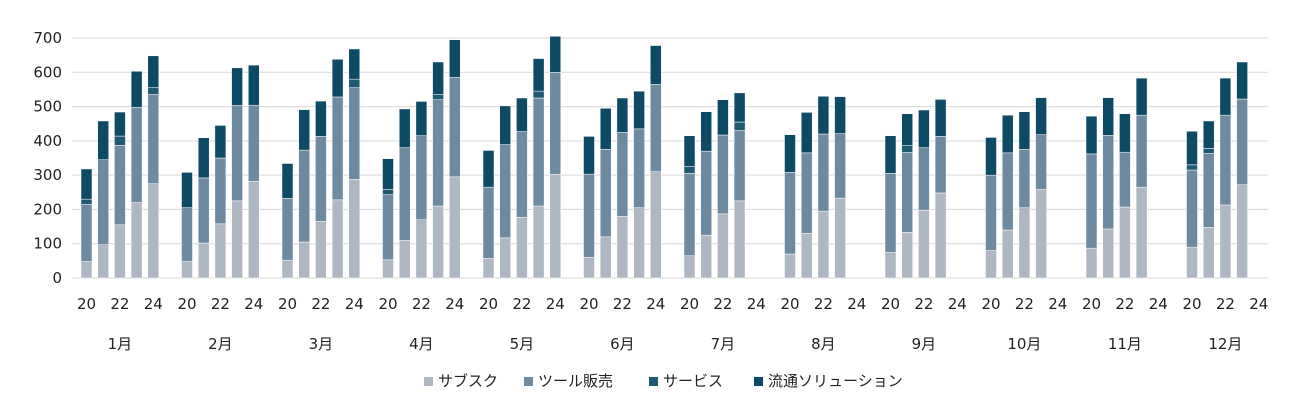  Describe the element at coordinates (47, 107) in the screenshot. I see `y-tick-label: 500` at that location.